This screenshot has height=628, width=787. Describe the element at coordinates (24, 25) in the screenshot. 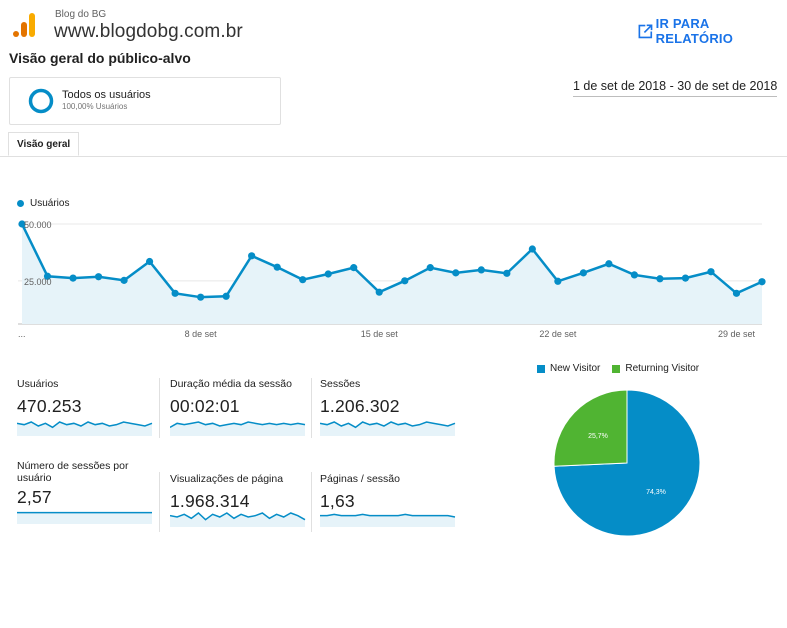

I see `analytics-logo-icon` at that location.